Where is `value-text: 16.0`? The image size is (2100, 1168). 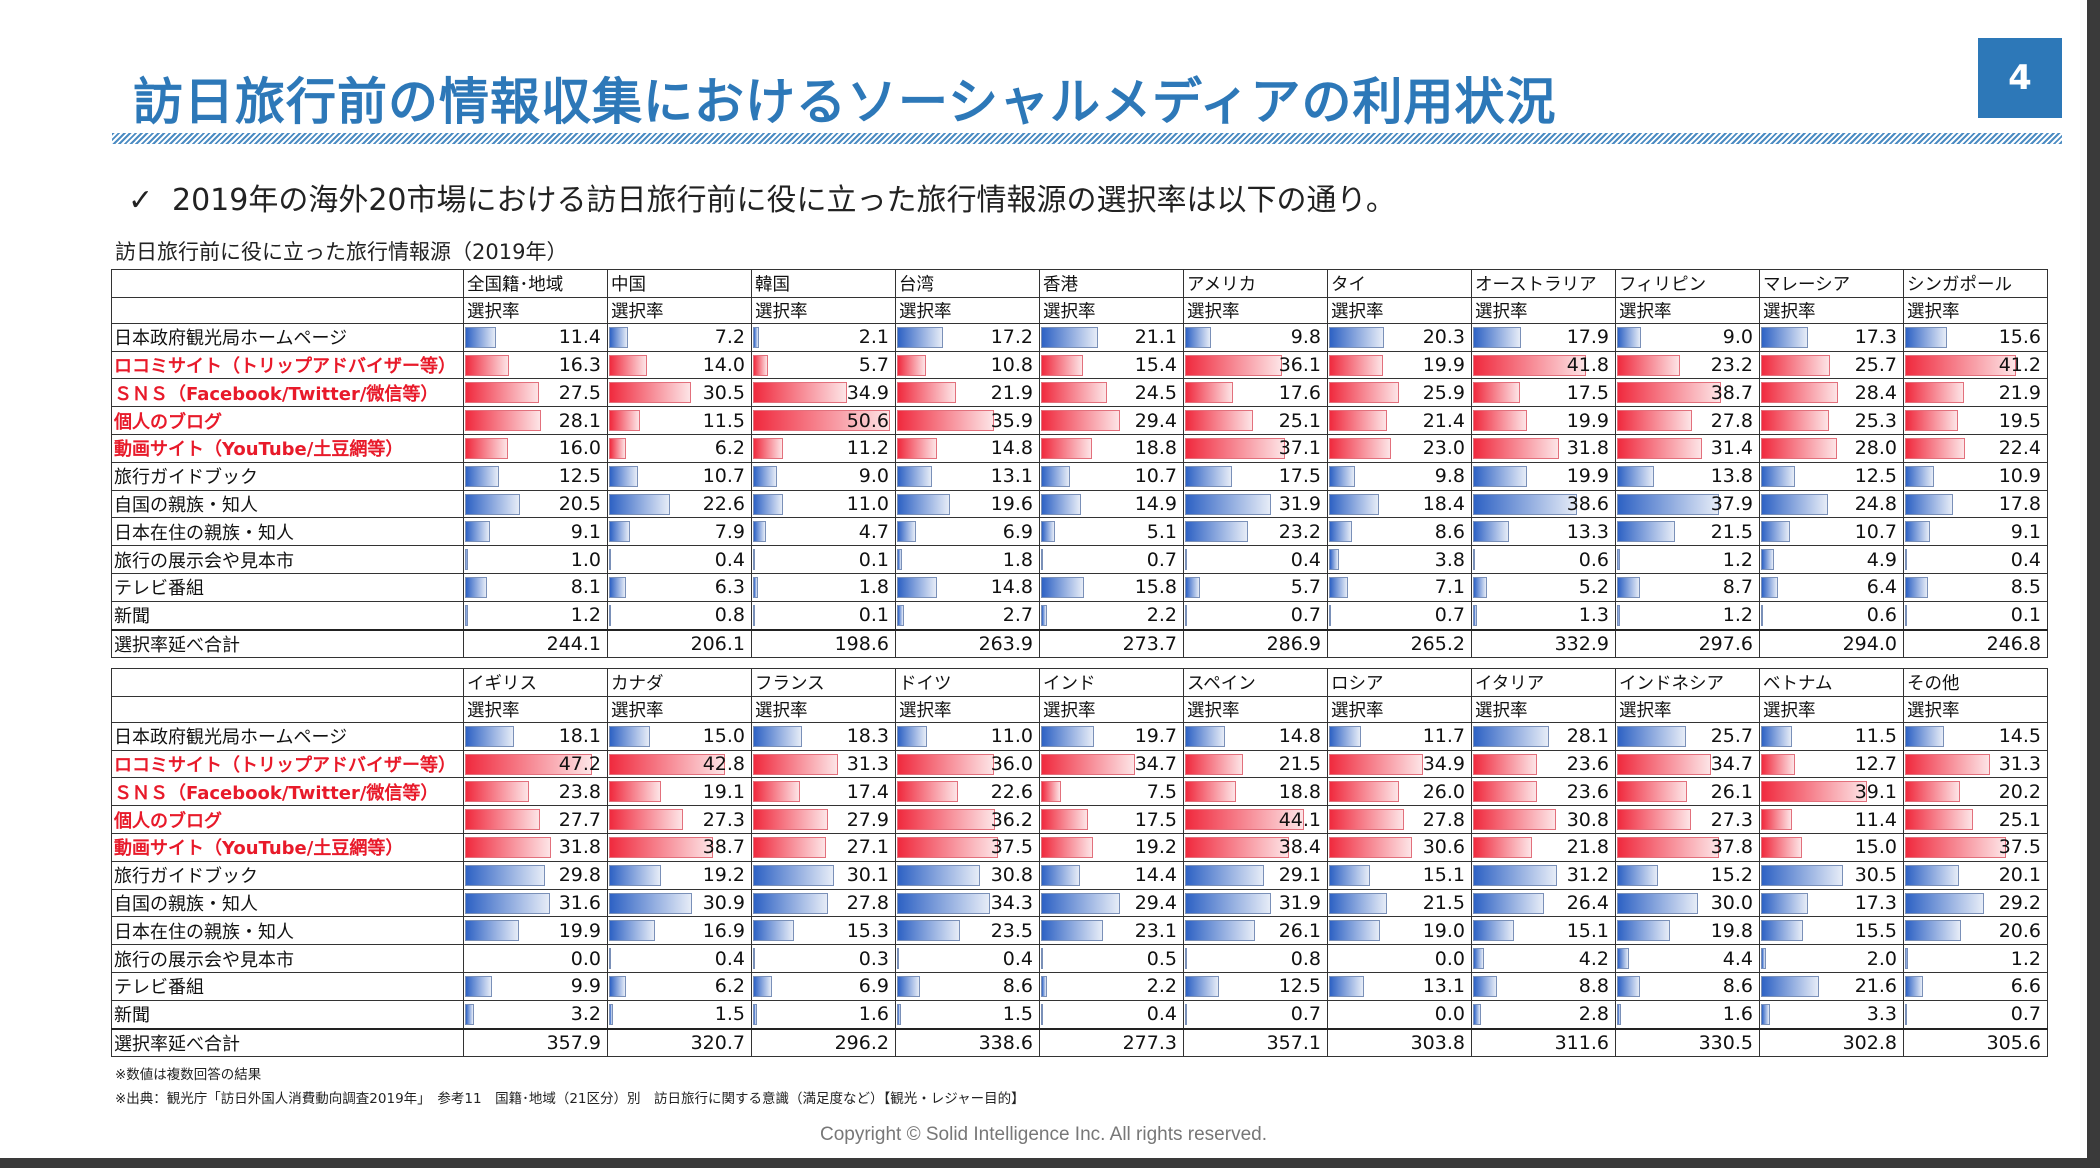
value-text: 16.0 is located at coordinates (579, 448).